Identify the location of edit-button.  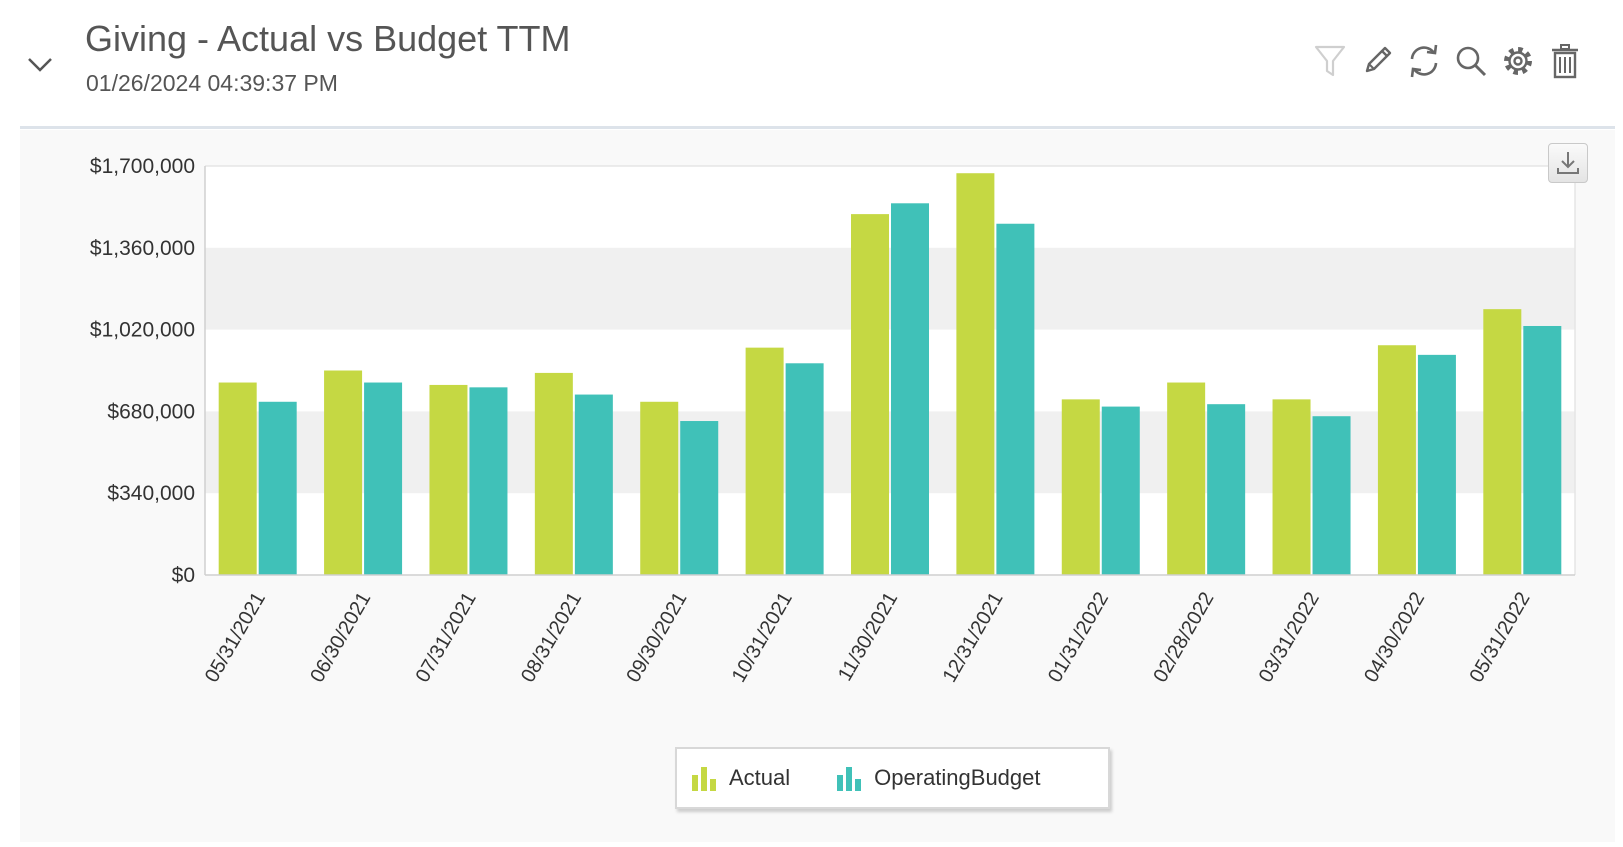
(1377, 61).